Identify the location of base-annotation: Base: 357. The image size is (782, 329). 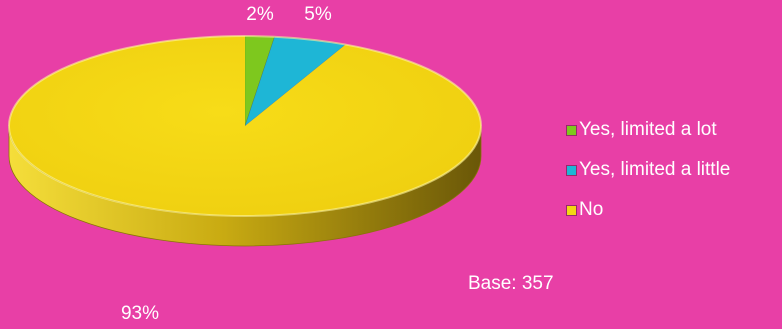
(511, 283).